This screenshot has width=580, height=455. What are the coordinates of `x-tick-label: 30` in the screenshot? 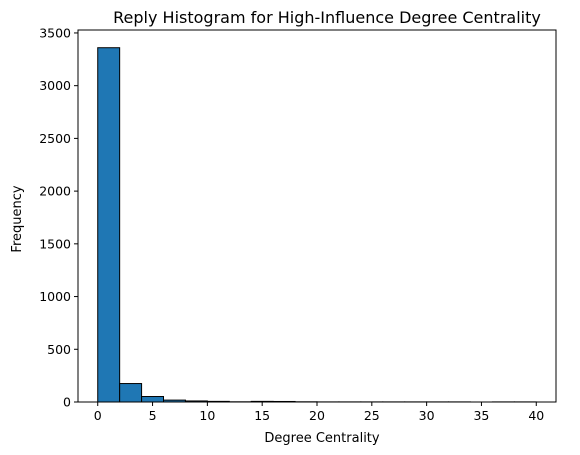 It's located at (427, 415).